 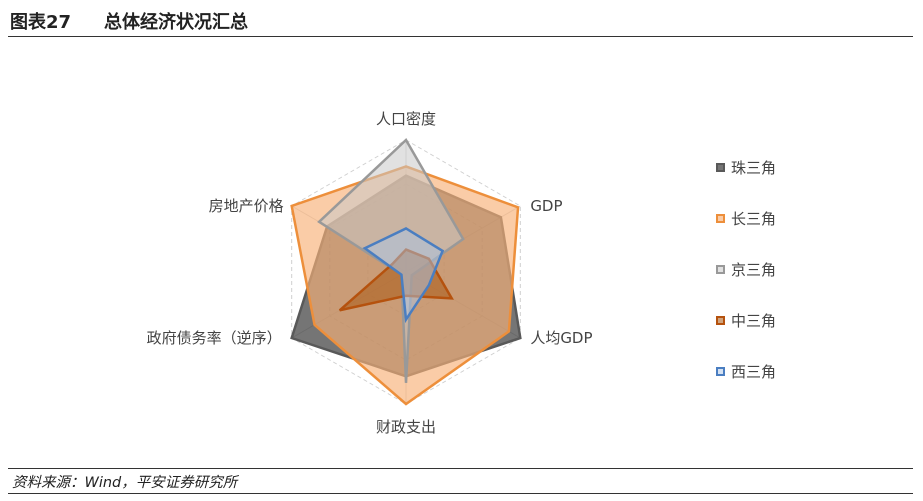 I want to click on axis-label: 财政支出, so click(x=406, y=427).